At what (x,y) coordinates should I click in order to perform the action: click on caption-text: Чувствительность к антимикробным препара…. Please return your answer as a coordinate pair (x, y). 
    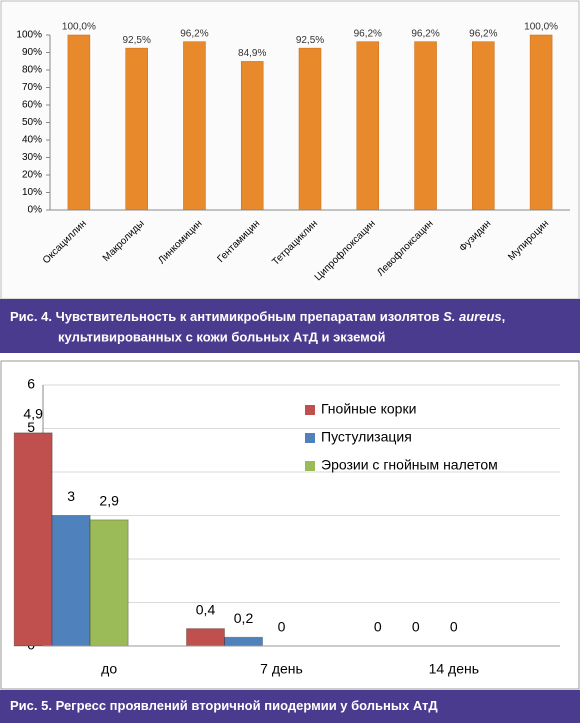
    Looking at the image, I should click on (248, 316).